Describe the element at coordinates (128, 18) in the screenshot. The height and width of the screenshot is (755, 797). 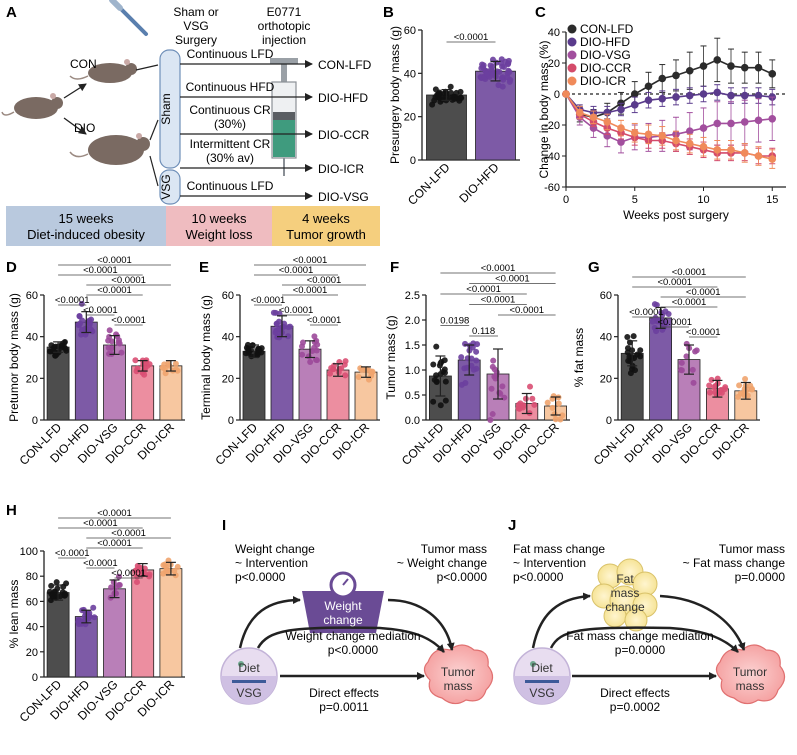
I see `scalpel-icon` at that location.